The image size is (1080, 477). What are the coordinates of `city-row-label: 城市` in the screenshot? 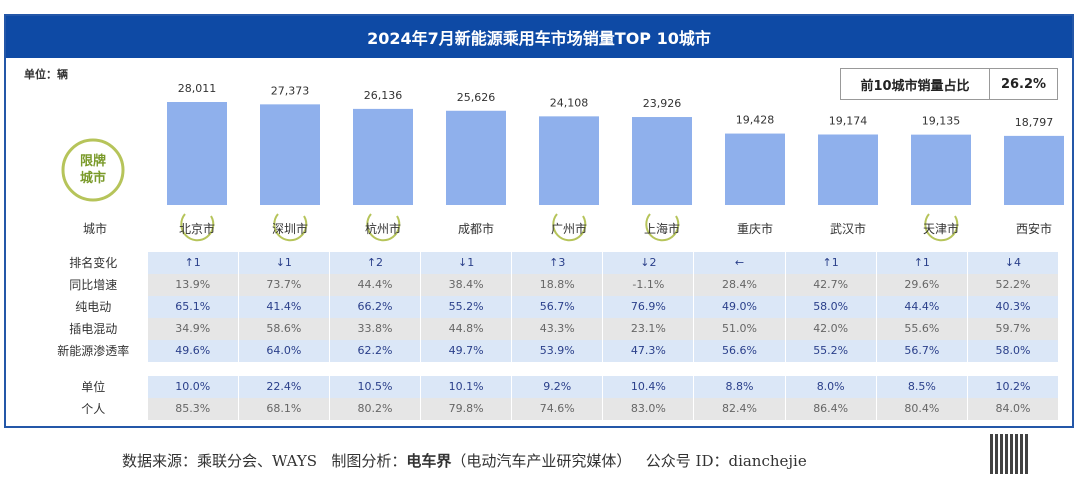 It's located at (95, 228).